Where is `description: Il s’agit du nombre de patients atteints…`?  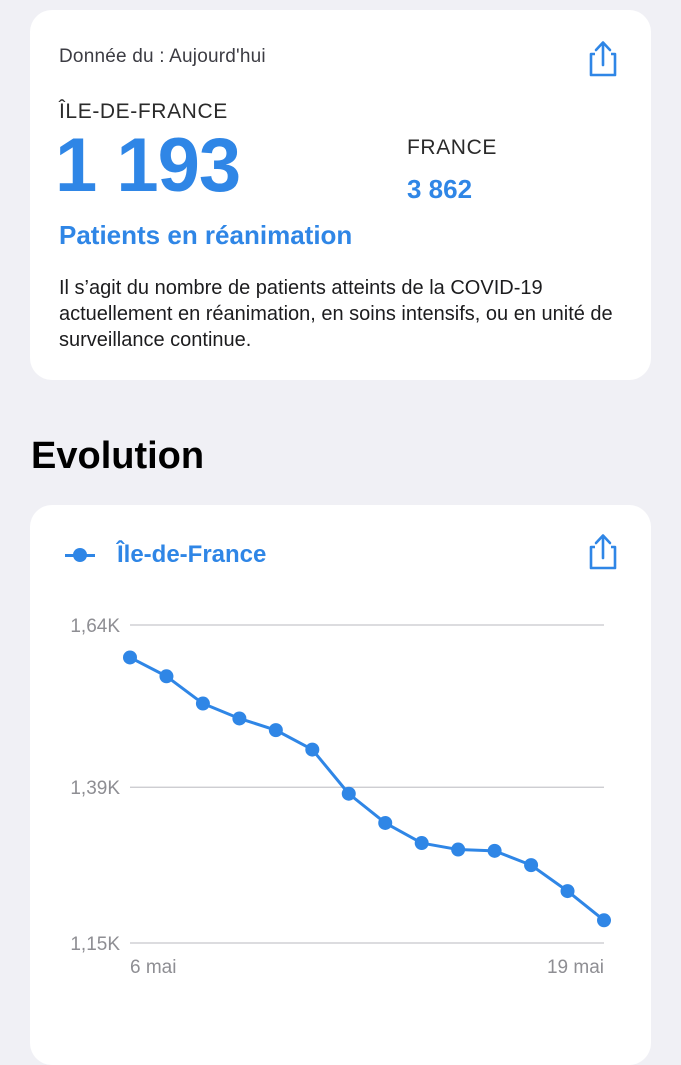
description: Il s’agit du nombre de patients atteints… is located at coordinates (336, 314).